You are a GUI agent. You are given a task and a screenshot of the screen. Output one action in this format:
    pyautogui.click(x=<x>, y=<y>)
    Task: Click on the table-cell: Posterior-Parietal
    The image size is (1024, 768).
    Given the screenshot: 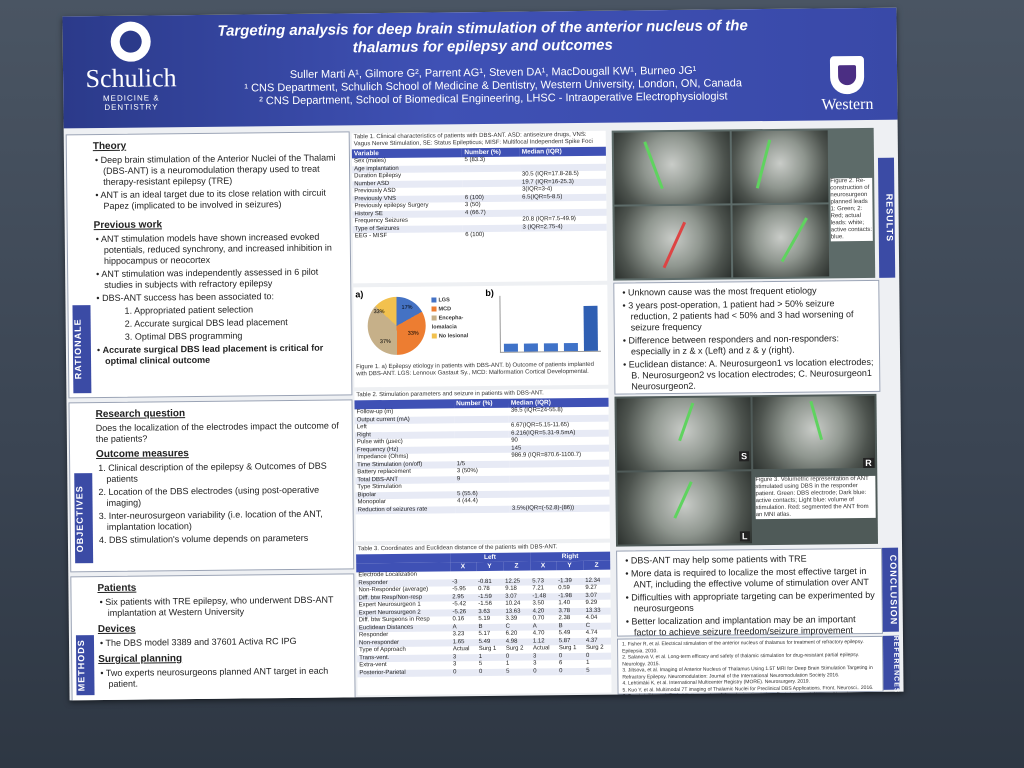 What is the action you would take?
    pyautogui.click(x=404, y=673)
    